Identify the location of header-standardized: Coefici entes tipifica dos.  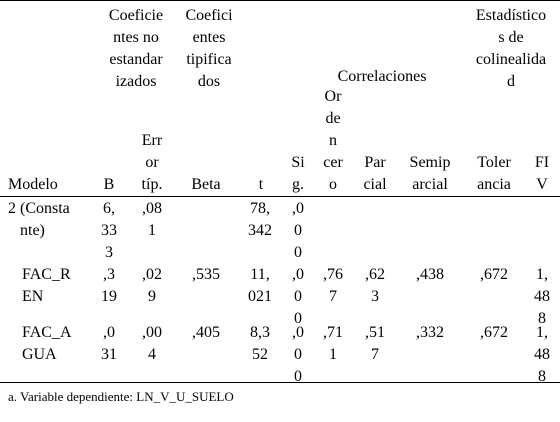
(209, 48).